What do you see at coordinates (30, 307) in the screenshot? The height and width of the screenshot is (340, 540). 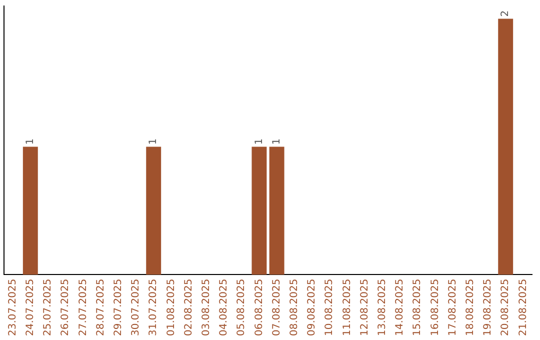 I see `x-tick-label: 24.07.2025` at bounding box center [30, 307].